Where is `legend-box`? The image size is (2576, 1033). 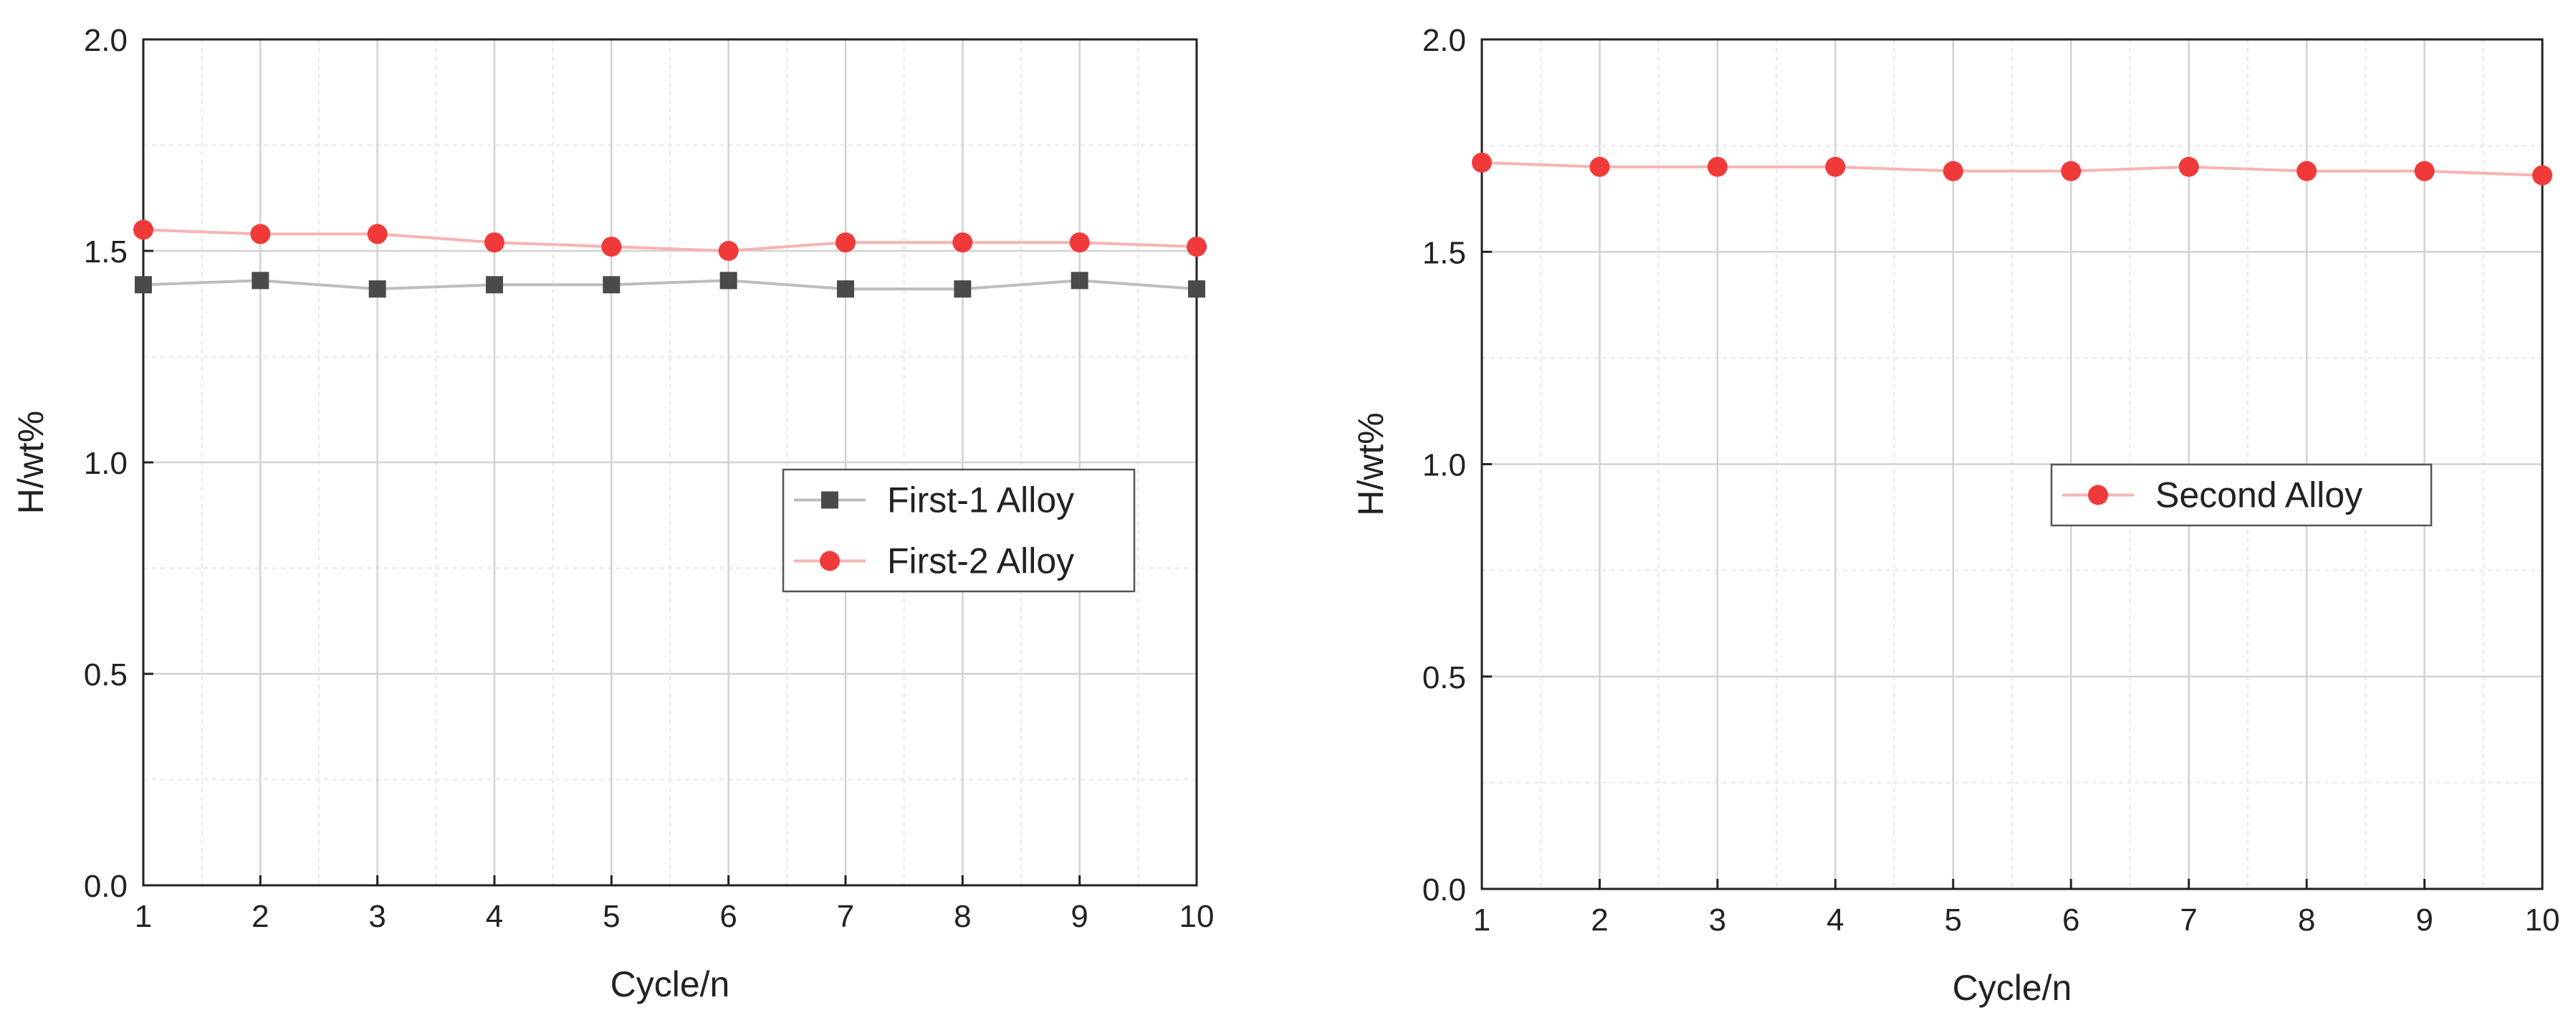
legend-box is located at coordinates (959, 530).